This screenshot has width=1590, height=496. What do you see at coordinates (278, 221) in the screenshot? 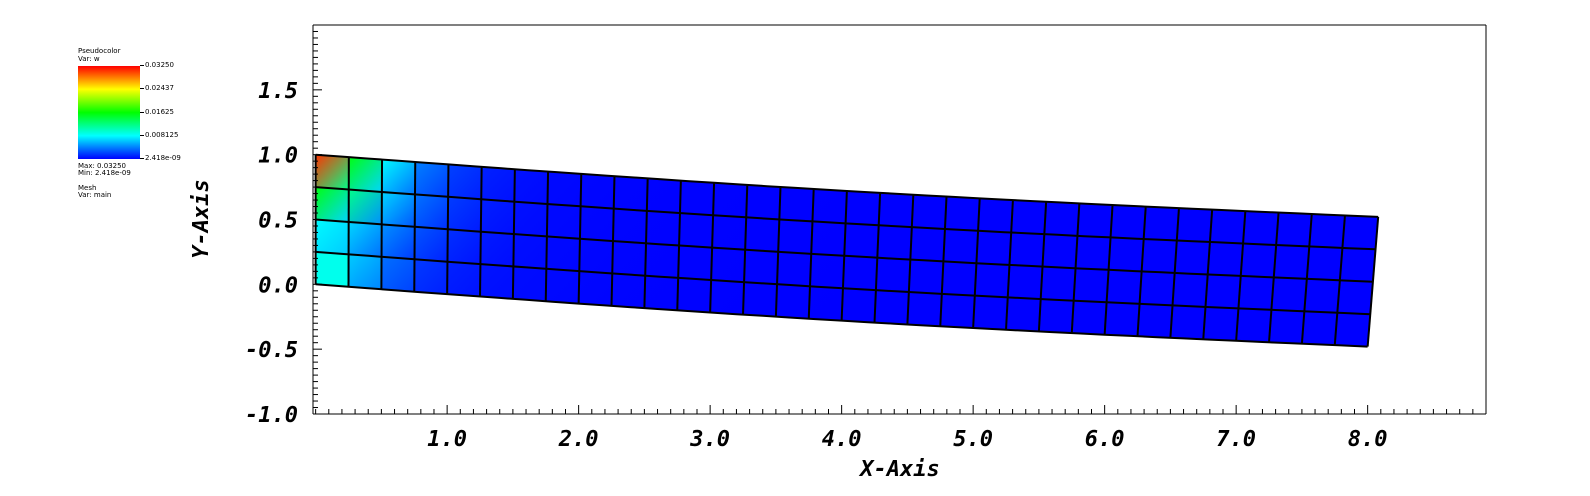
I see `y-tick-label: 0.5` at bounding box center [278, 221].